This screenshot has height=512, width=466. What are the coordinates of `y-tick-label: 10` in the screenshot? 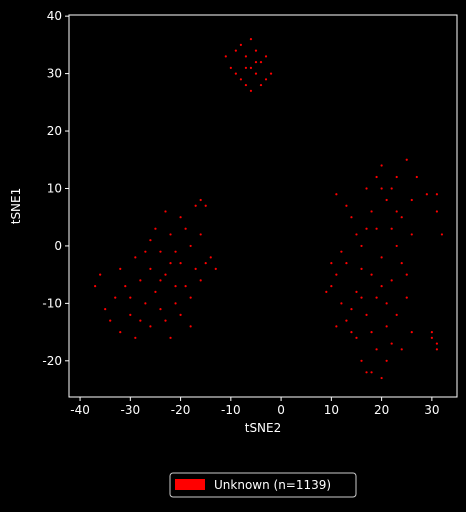 It's located at (54, 188).